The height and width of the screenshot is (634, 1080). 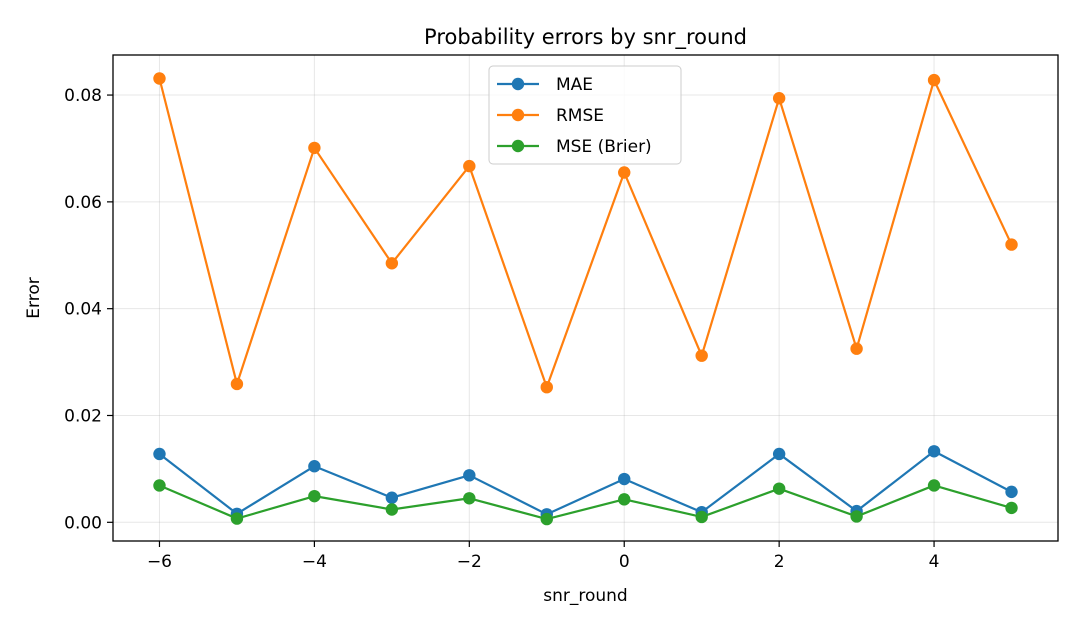 I want to click on y-tick-label: 0.06, so click(x=83, y=203).